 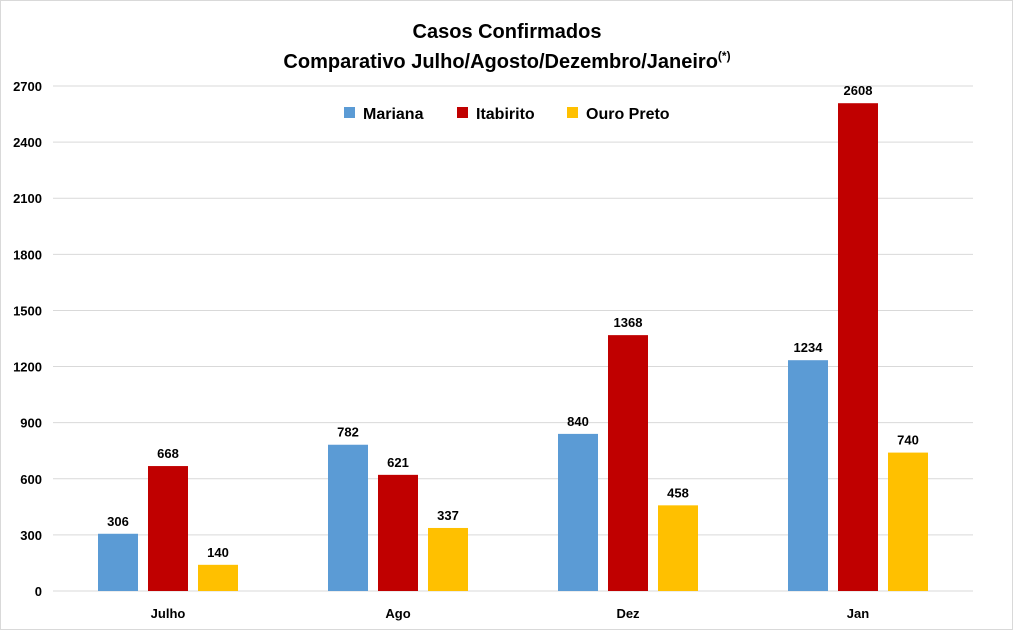 I want to click on bar-ouro-preto-jan, so click(x=908, y=521).